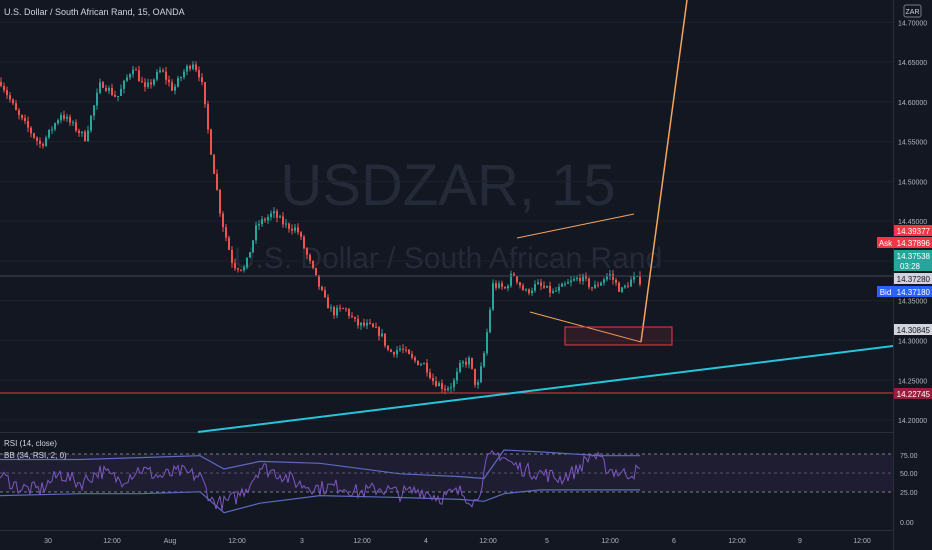 The image size is (932, 550). I want to click on price-label-high: 14.39377, so click(913, 230).